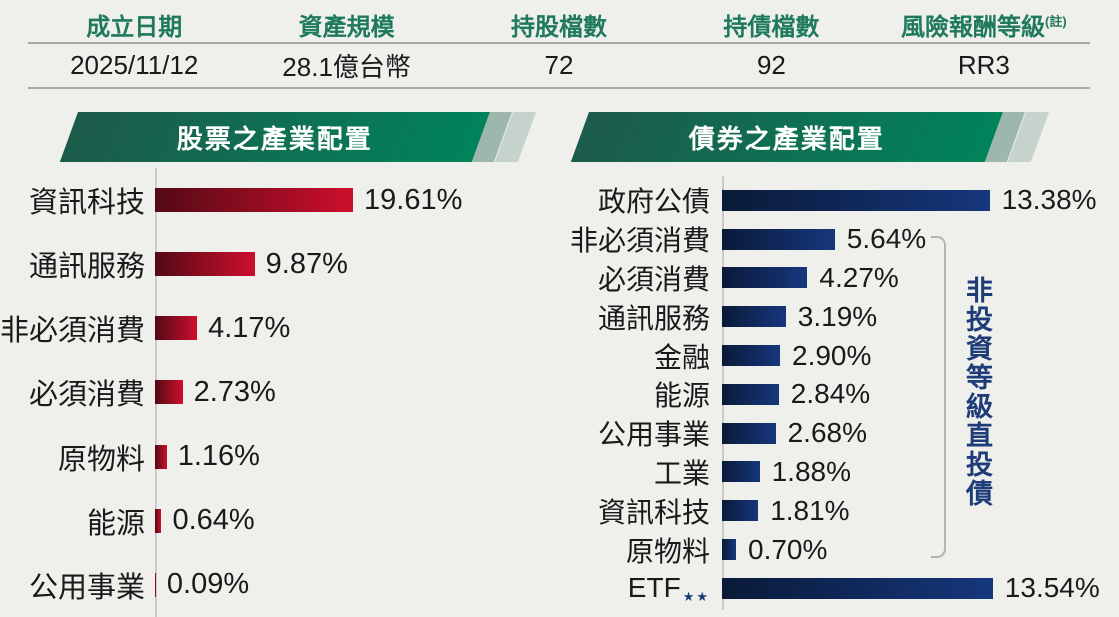 Image resolution: width=1119 pixels, height=617 pixels. Describe the element at coordinates (830, 394) in the screenshot. I see `value-label: 2.84%` at that location.